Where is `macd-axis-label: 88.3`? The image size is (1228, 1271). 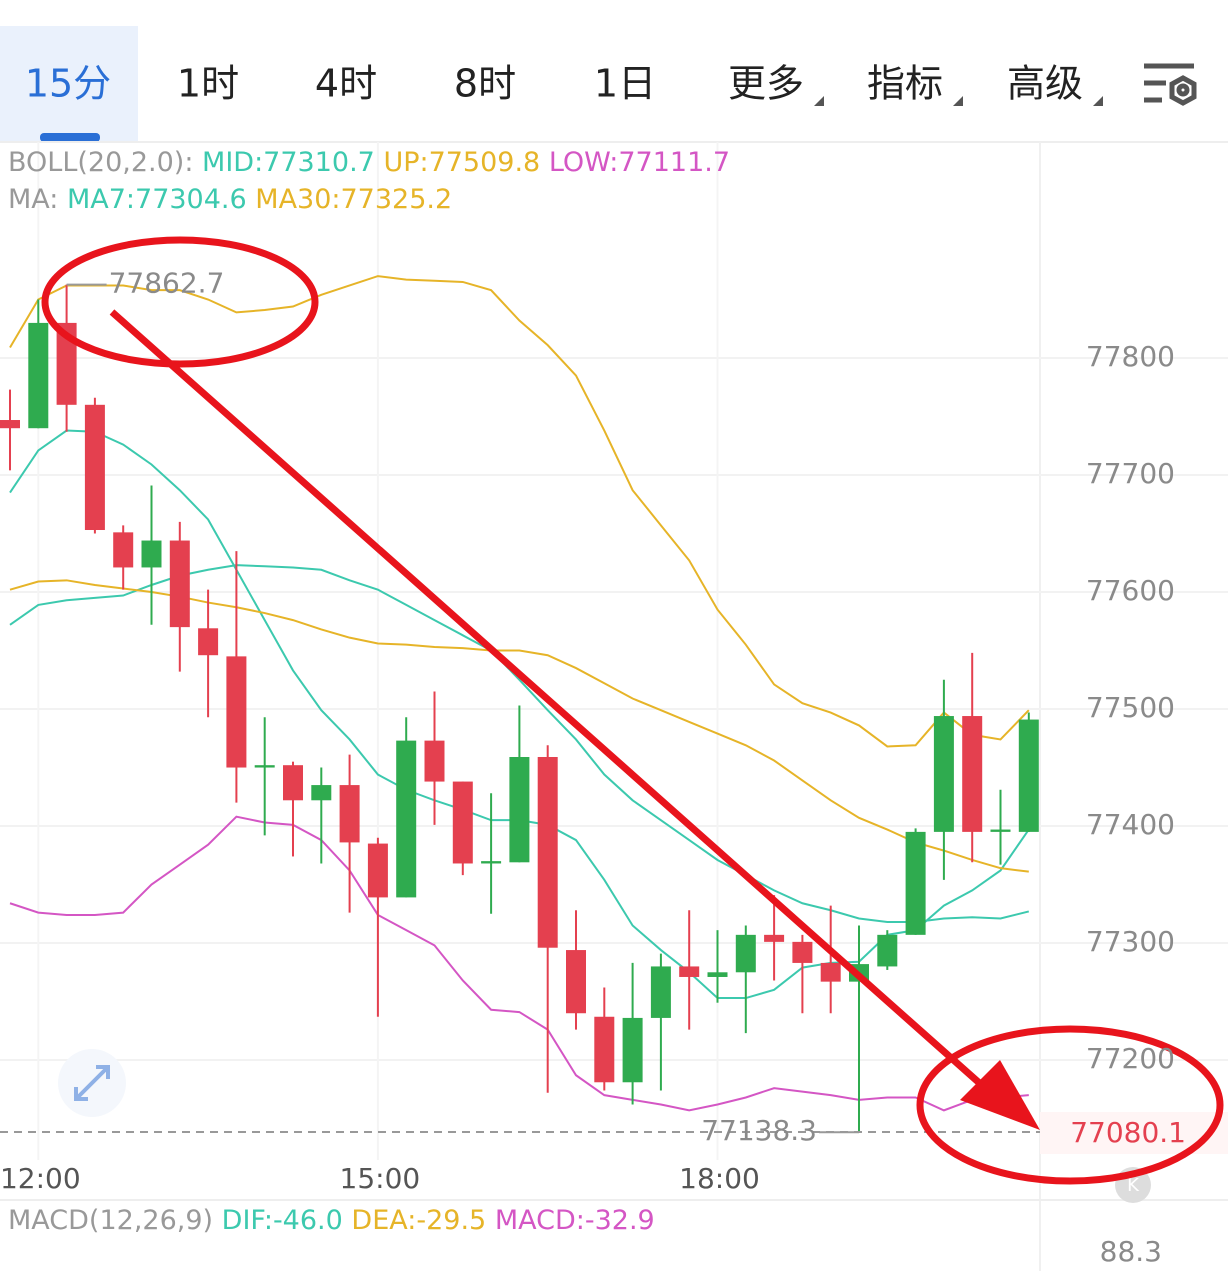 macd-axis-label: 88.3 is located at coordinates (1131, 1251).